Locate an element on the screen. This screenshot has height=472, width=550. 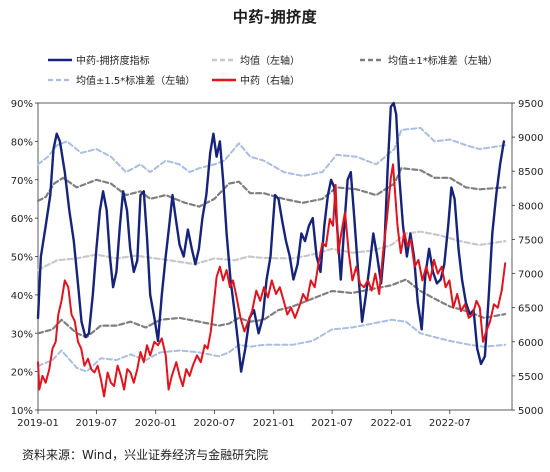
y-left-tick-label: 90% is located at coordinates (22, 104).